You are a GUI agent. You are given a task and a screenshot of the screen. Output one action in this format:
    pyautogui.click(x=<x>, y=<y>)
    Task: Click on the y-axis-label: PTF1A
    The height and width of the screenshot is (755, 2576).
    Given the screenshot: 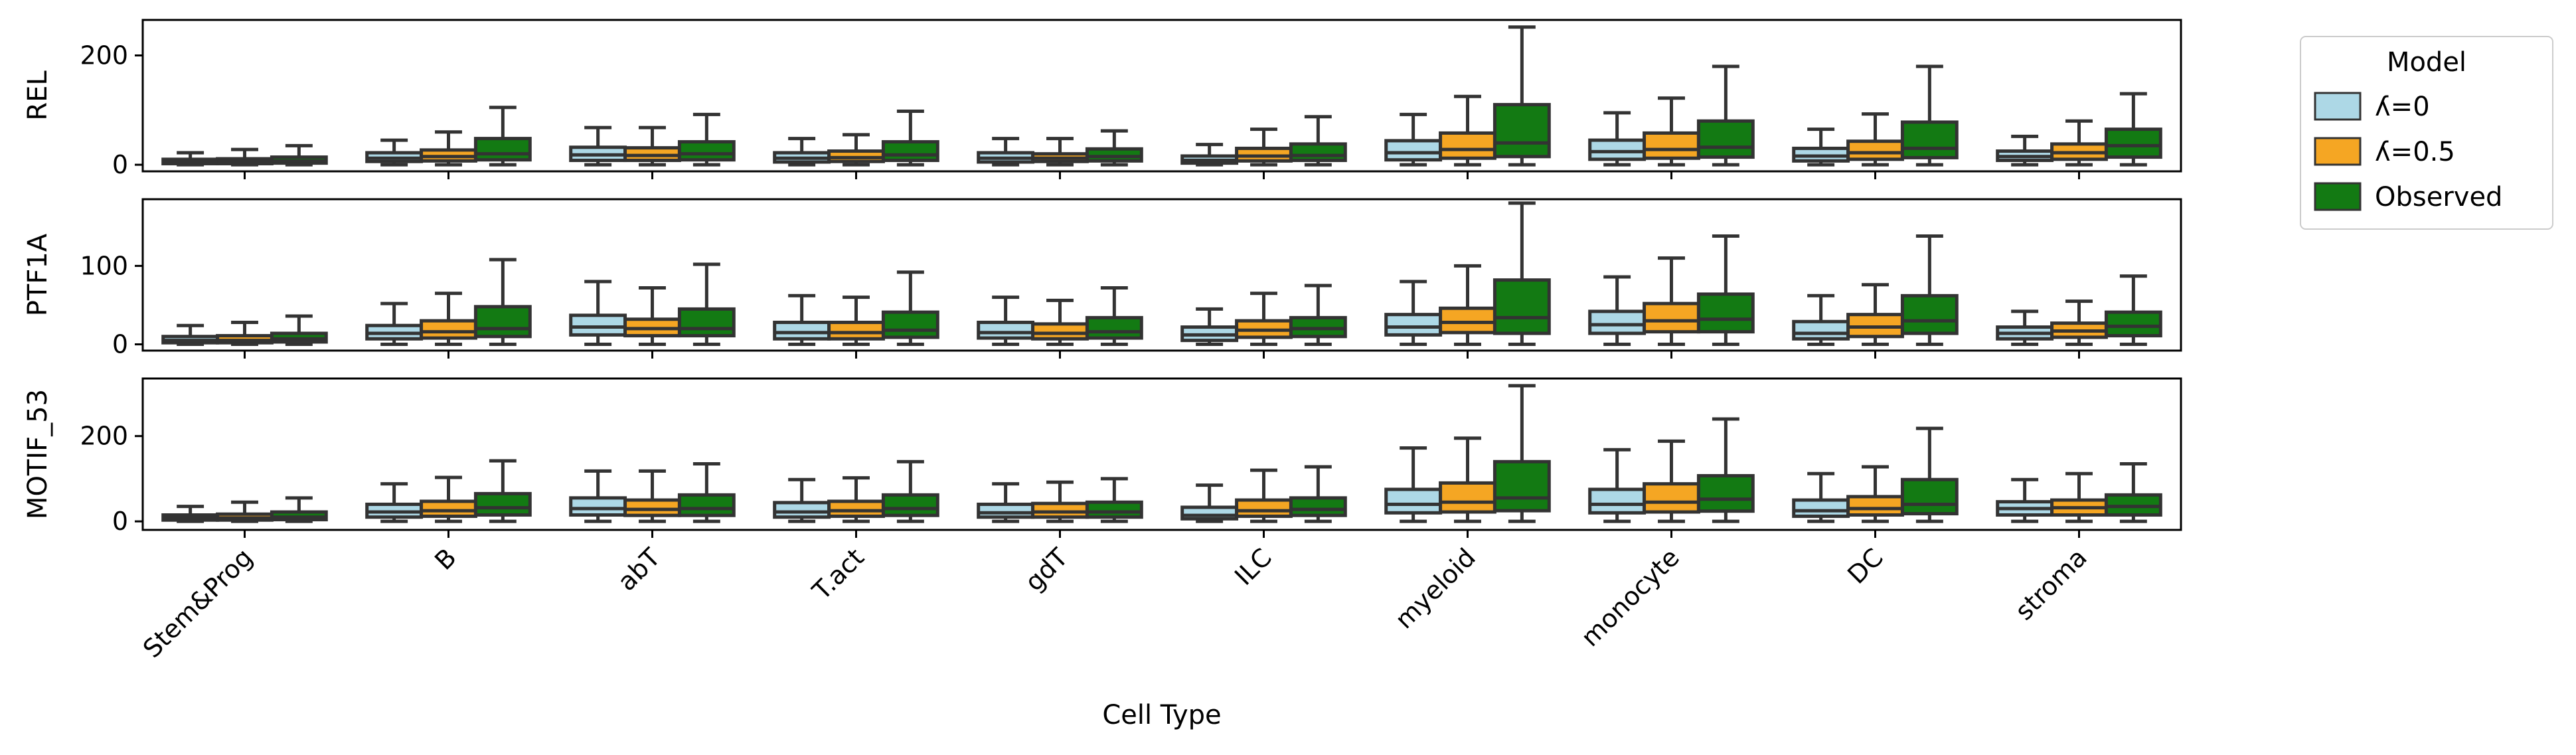 What is the action you would take?
    pyautogui.click(x=38, y=274)
    